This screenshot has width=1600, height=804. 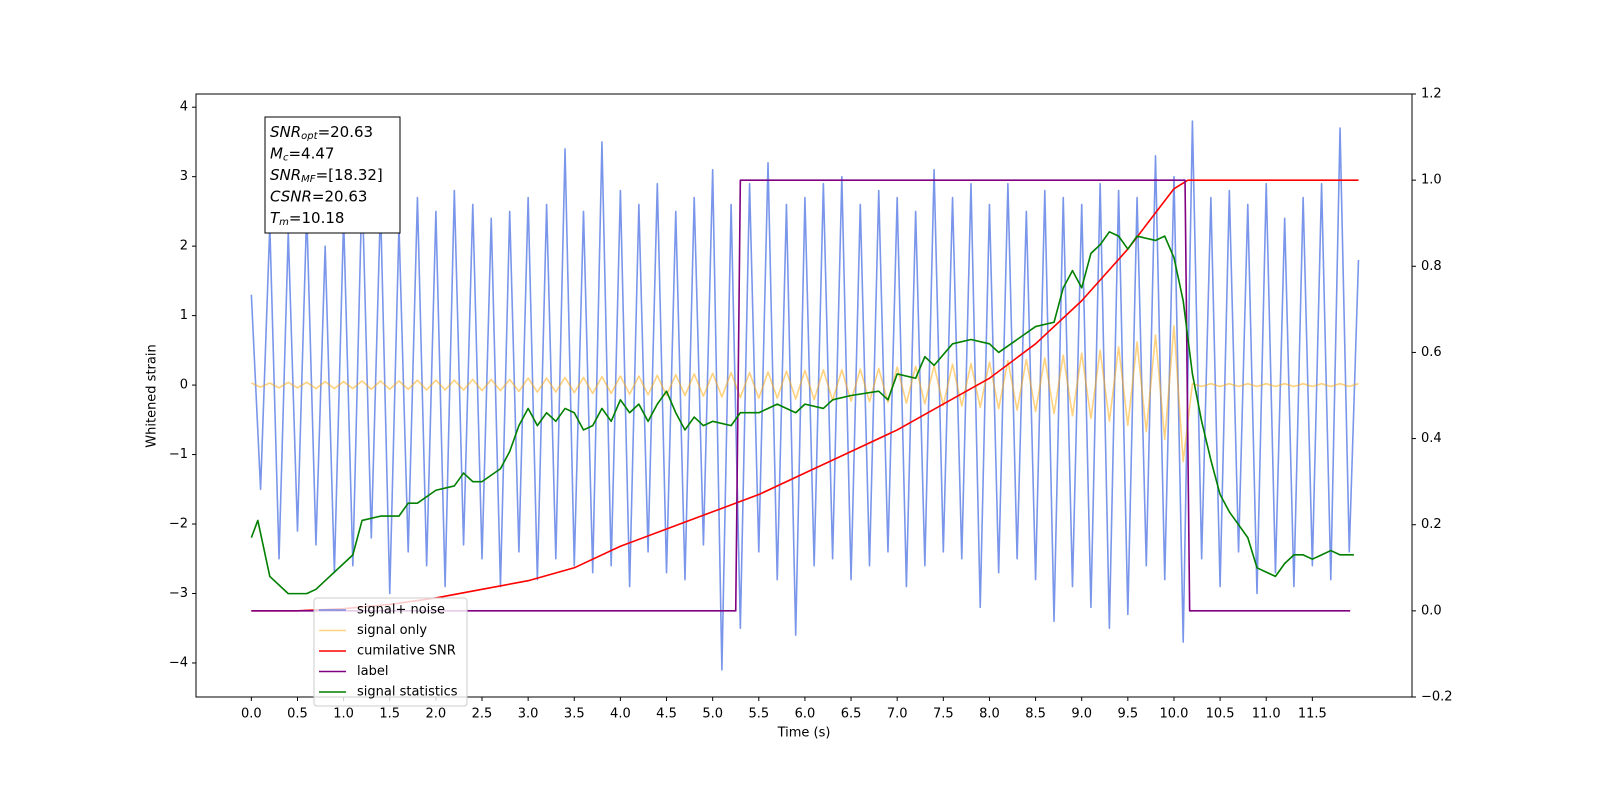 I want to click on annotation-subscript: m, so click(x=284, y=222).